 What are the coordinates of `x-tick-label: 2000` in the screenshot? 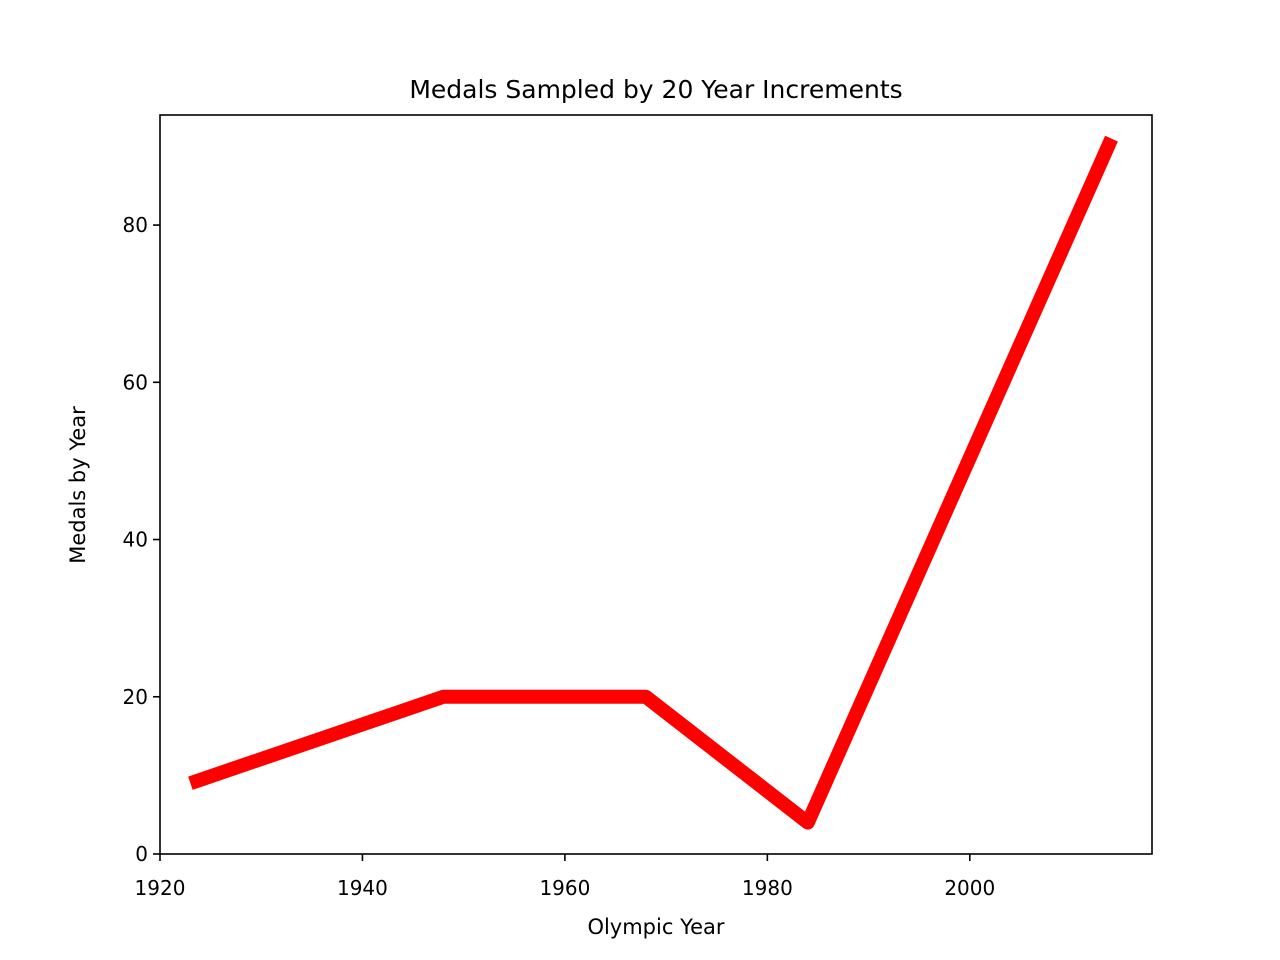 It's located at (969, 888).